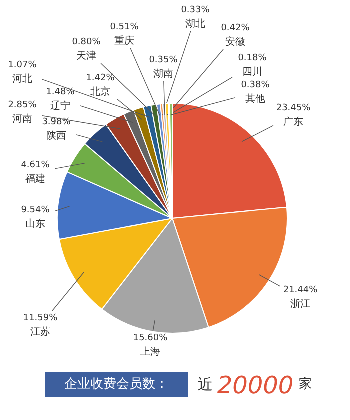 The image size is (350, 420). What do you see at coordinates (36, 224) in the screenshot?
I see `slice-label: 山东` at bounding box center [36, 224].